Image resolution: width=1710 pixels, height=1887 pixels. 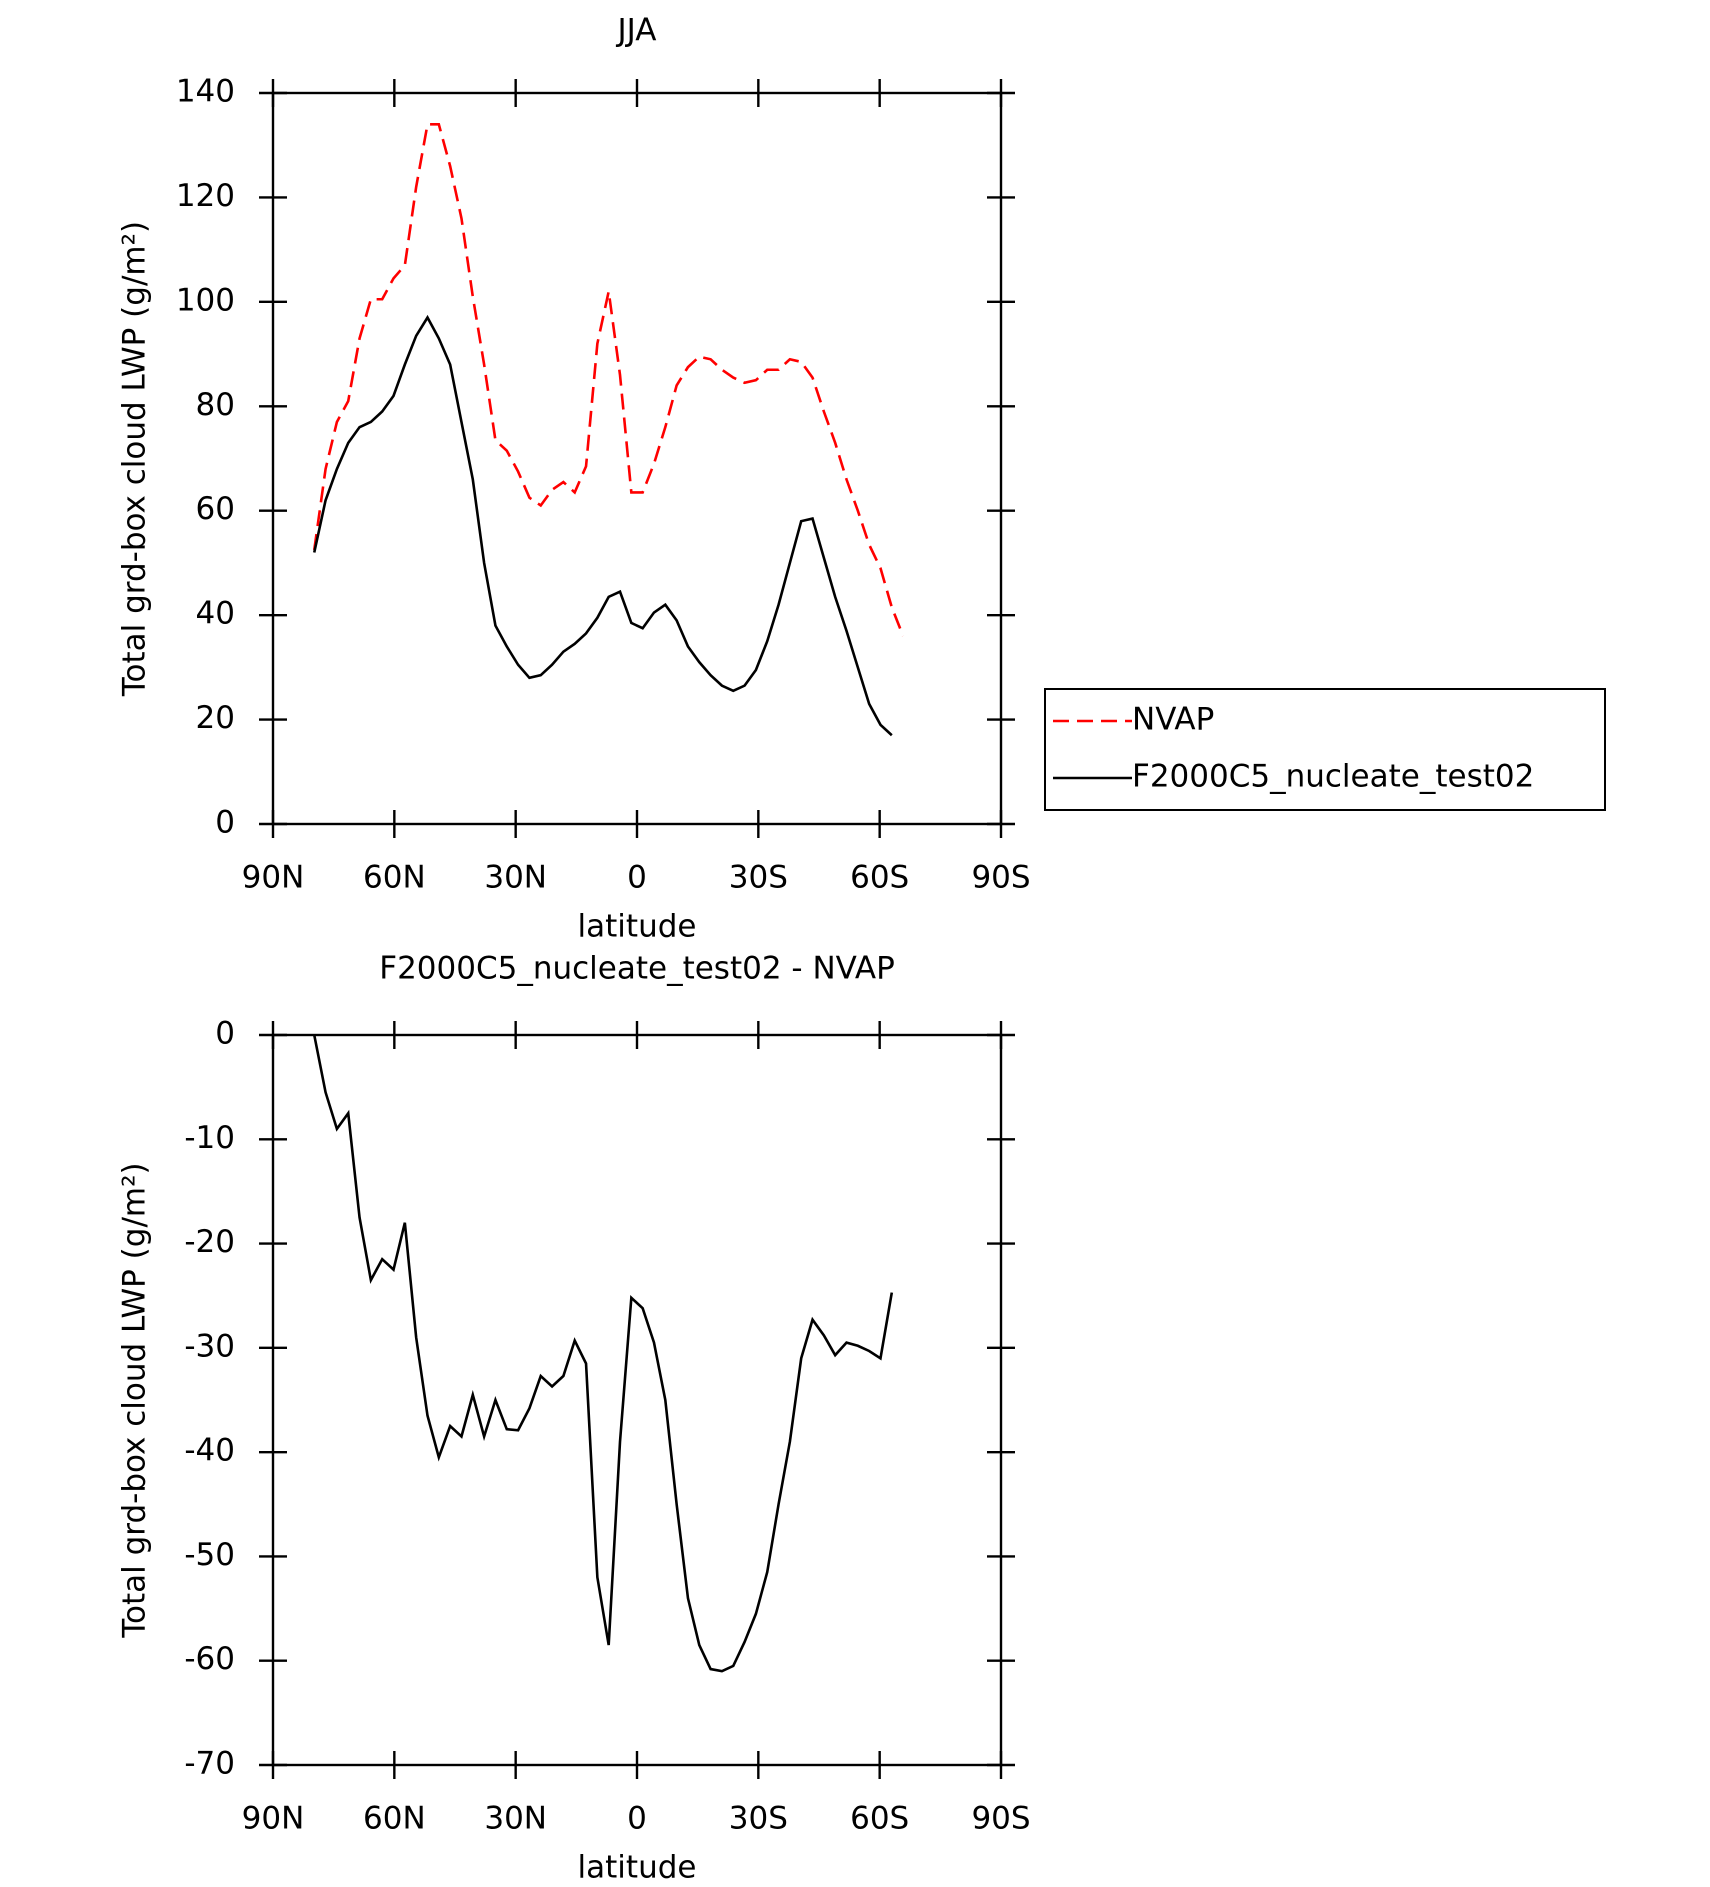 What do you see at coordinates (1173, 720) in the screenshot?
I see `legend-label: NVAP` at bounding box center [1173, 720].